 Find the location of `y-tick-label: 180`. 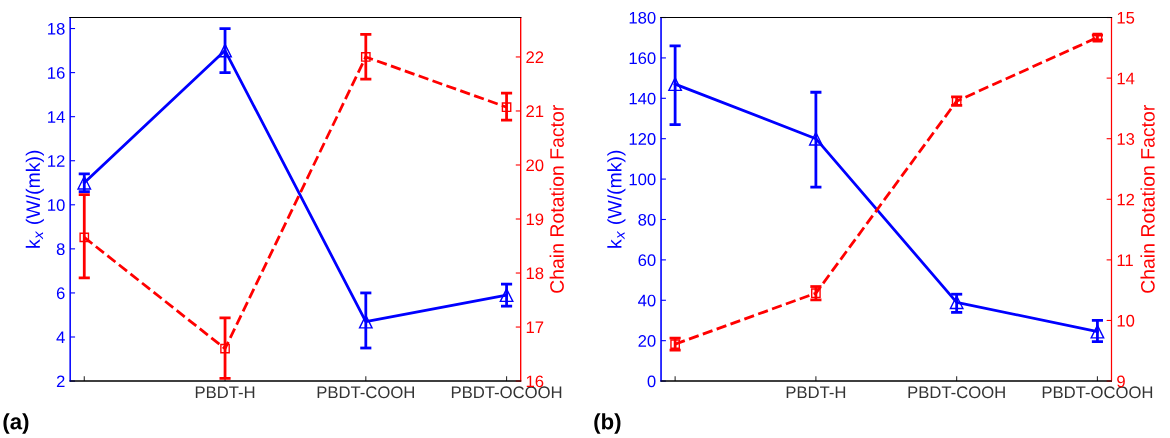

y-tick-label: 180 is located at coordinates (642, 17).